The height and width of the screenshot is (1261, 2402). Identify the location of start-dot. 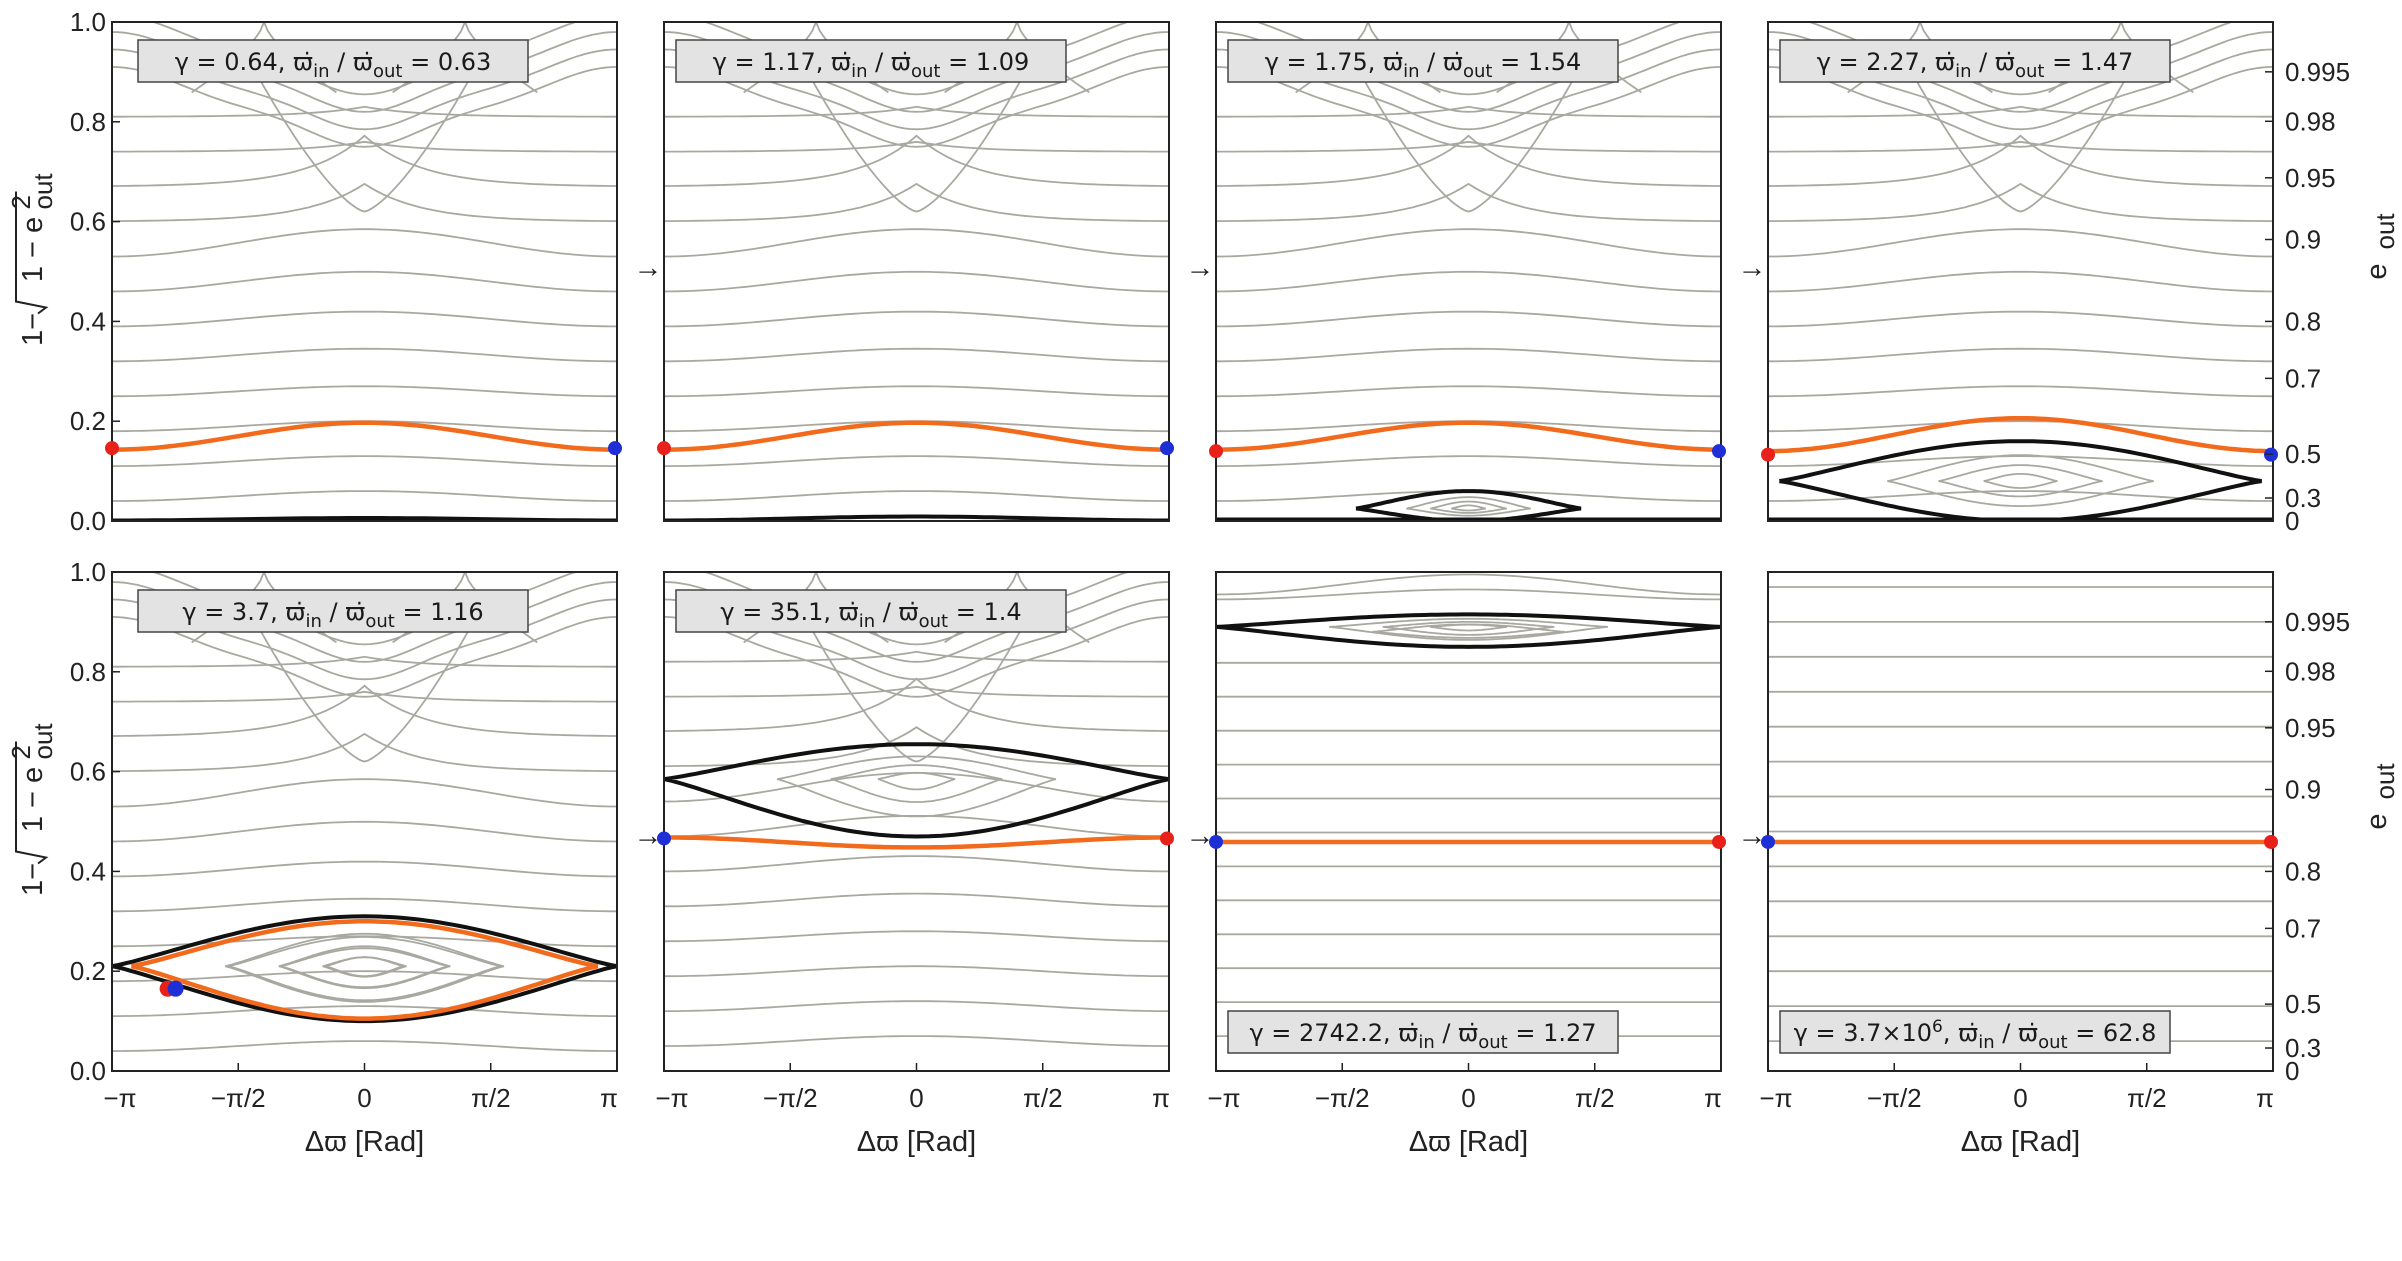
(664, 448).